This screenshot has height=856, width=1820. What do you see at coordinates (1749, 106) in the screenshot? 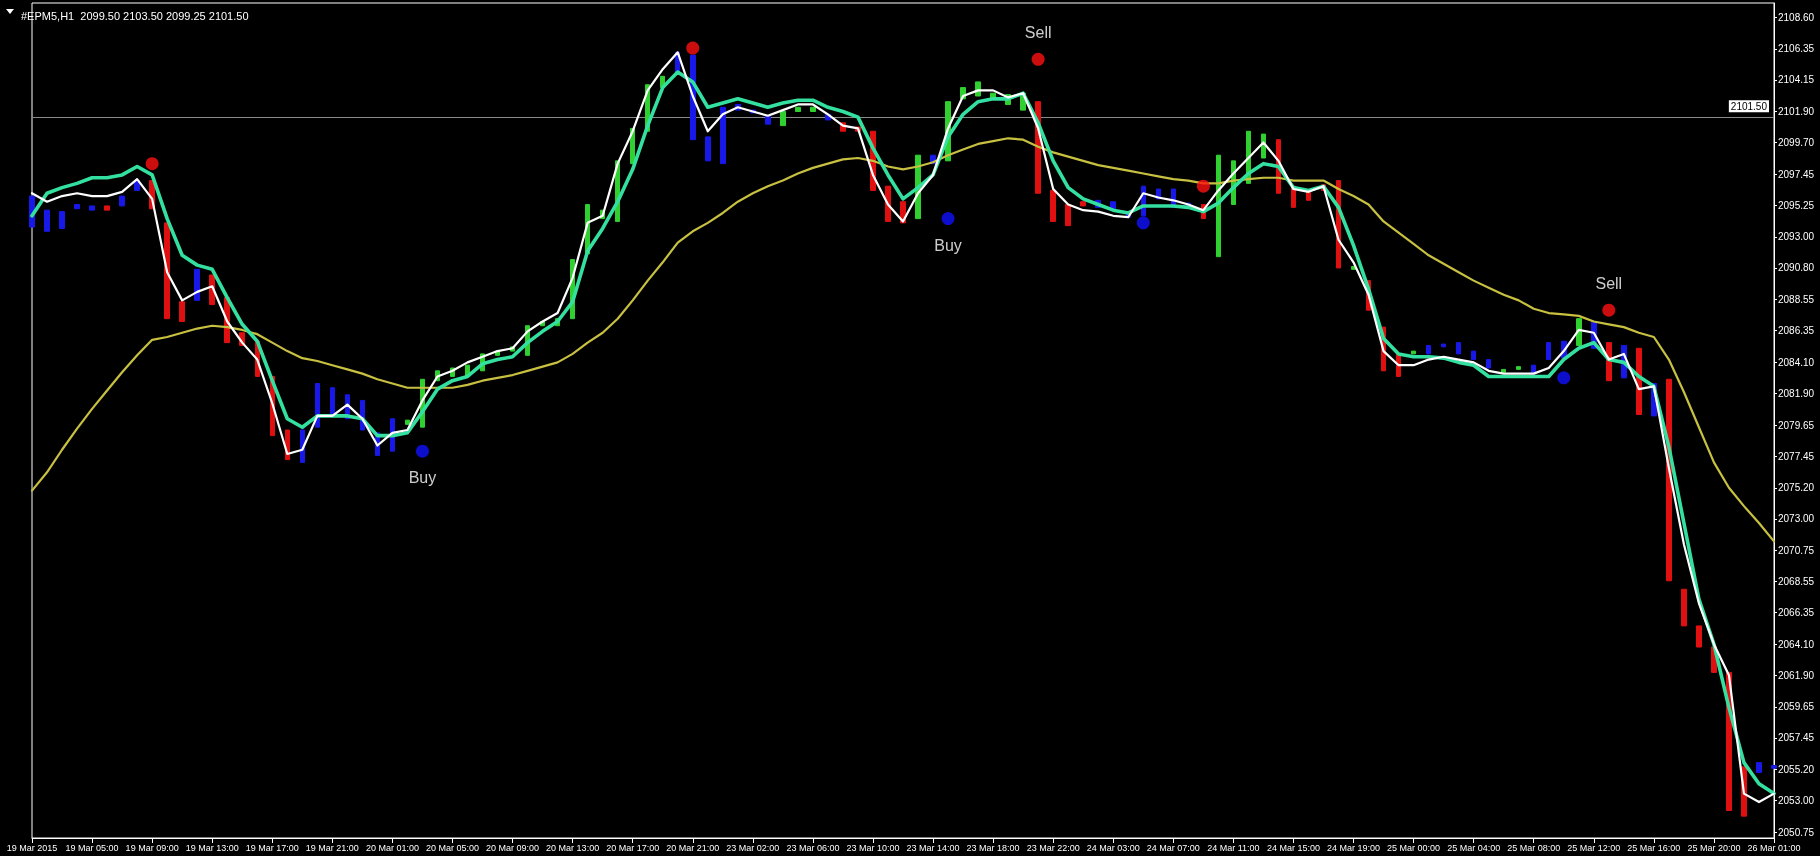
I see `ref-line-label: 2101.50` at bounding box center [1749, 106].